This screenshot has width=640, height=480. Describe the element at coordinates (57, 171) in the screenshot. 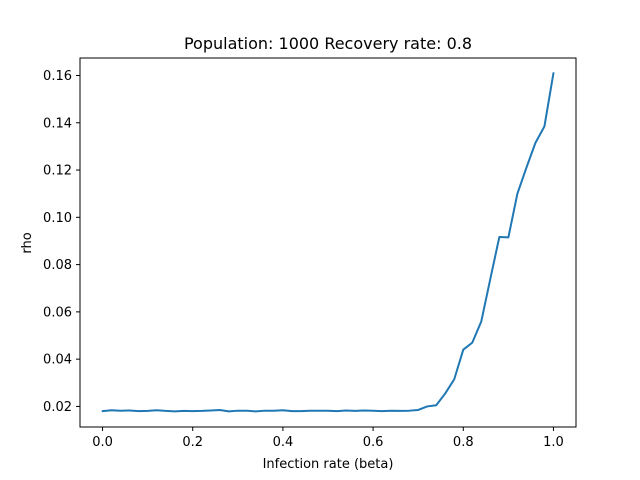

I see `y-tick-label: 0.12` at that location.